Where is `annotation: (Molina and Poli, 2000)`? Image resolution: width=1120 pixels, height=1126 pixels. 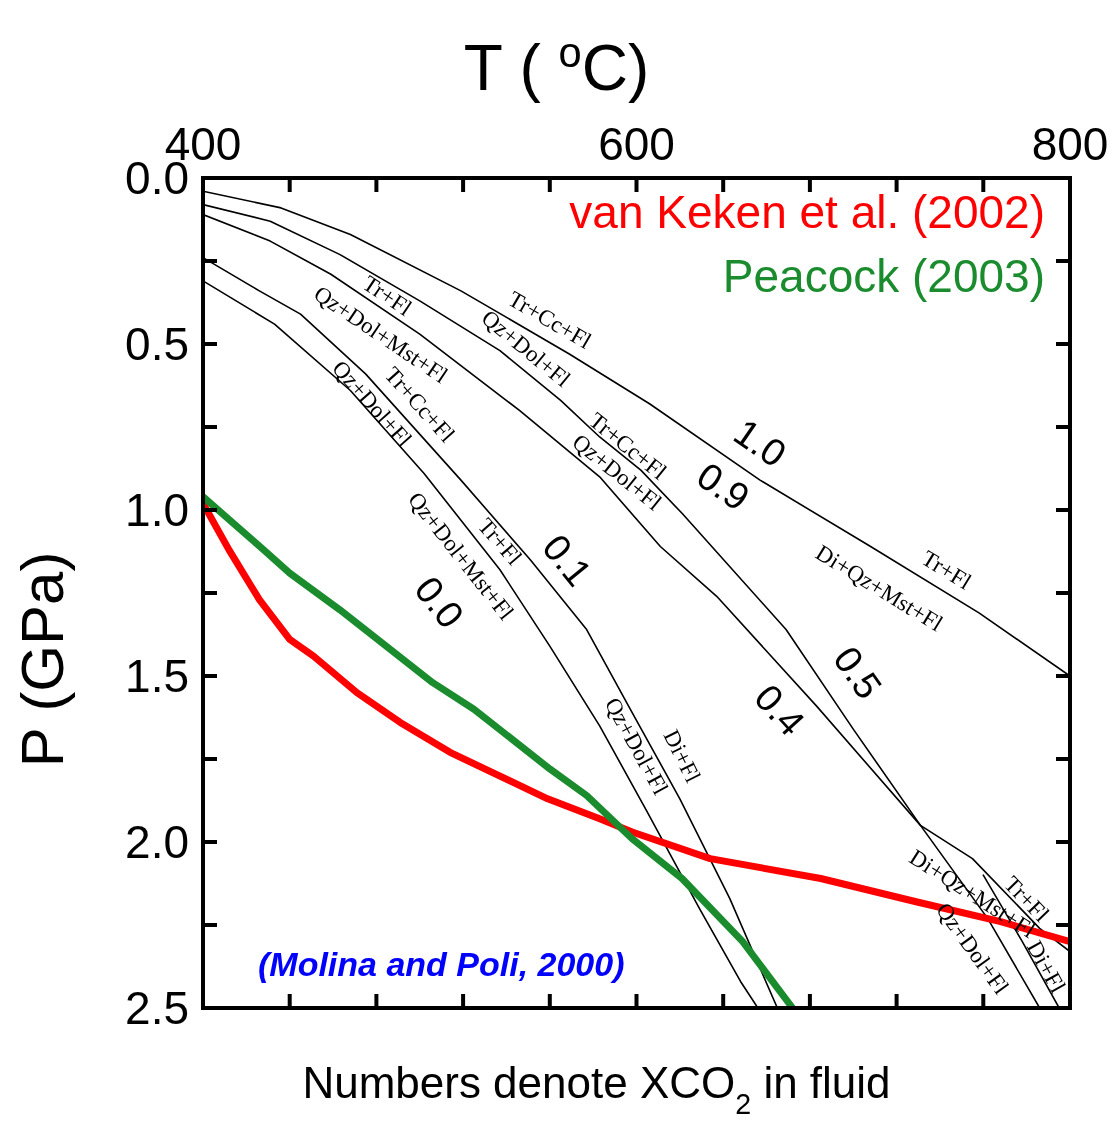 annotation: (Molina and Poli, 2000) is located at coordinates (441, 964).